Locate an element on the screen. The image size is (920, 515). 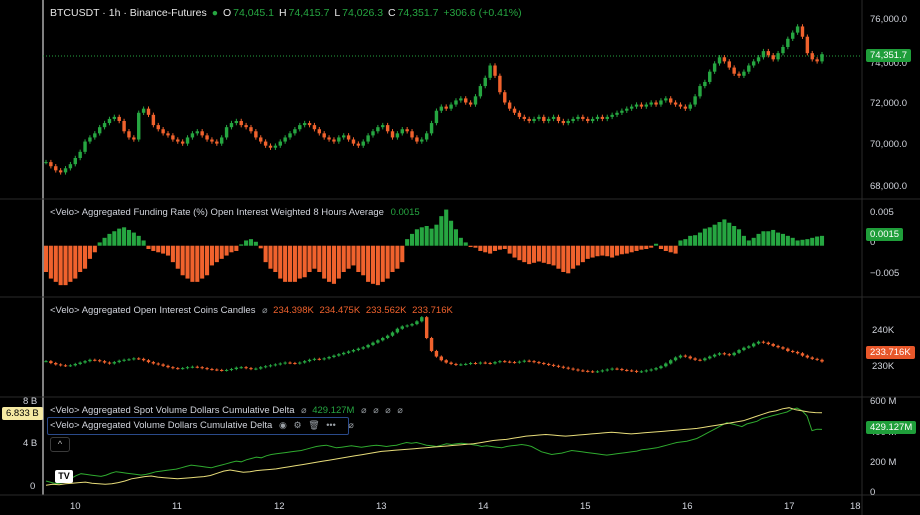
last-price-tag: 74,351.7 is located at coordinates (888, 55).